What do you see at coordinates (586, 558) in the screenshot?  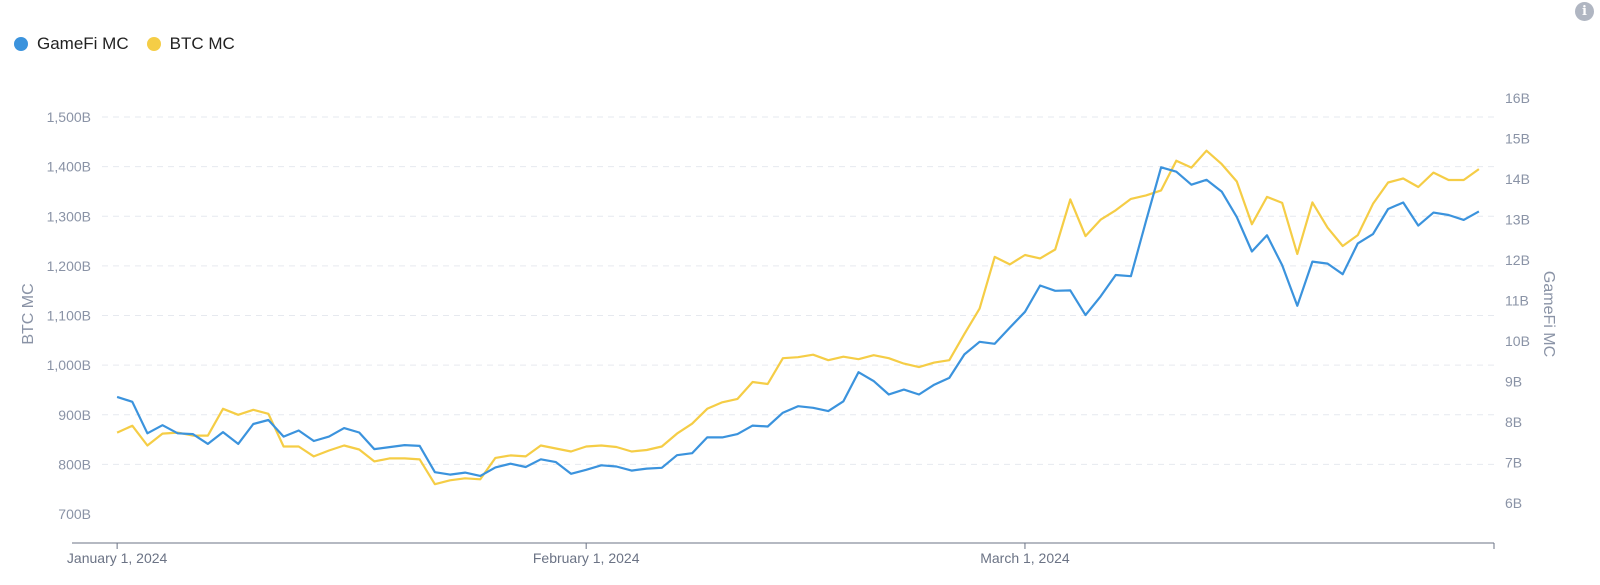 I see `x-tick-label: February 1, 2024` at bounding box center [586, 558].